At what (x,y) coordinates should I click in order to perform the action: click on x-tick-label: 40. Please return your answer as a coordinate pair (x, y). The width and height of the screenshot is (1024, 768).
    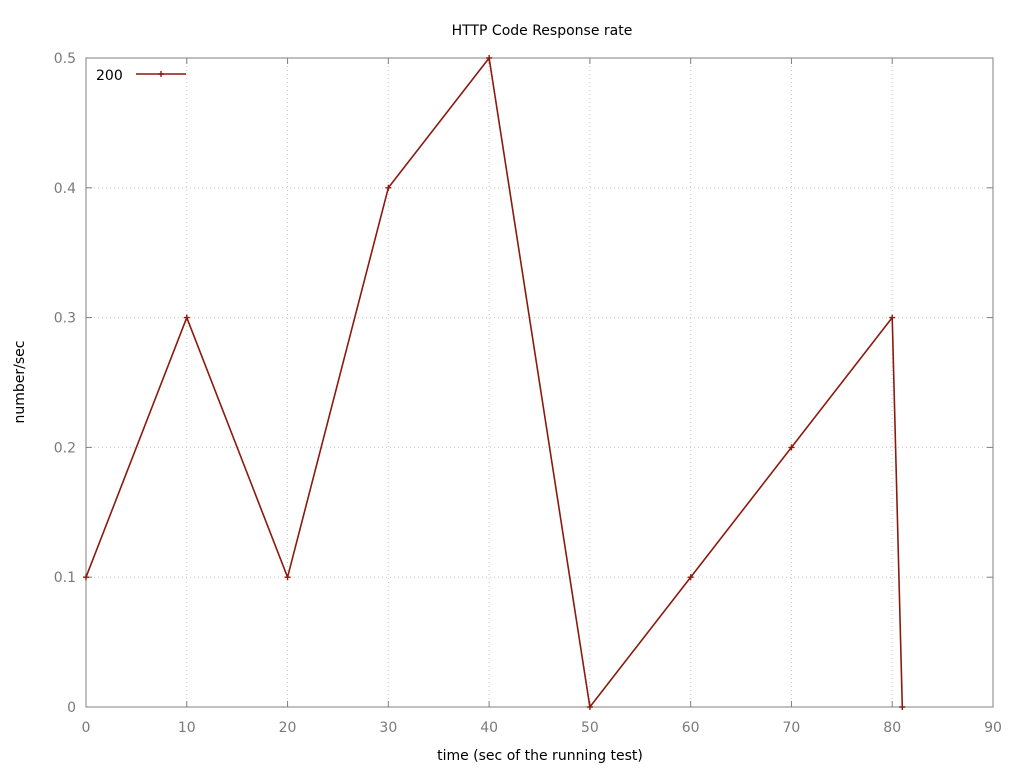
    Looking at the image, I should click on (489, 728).